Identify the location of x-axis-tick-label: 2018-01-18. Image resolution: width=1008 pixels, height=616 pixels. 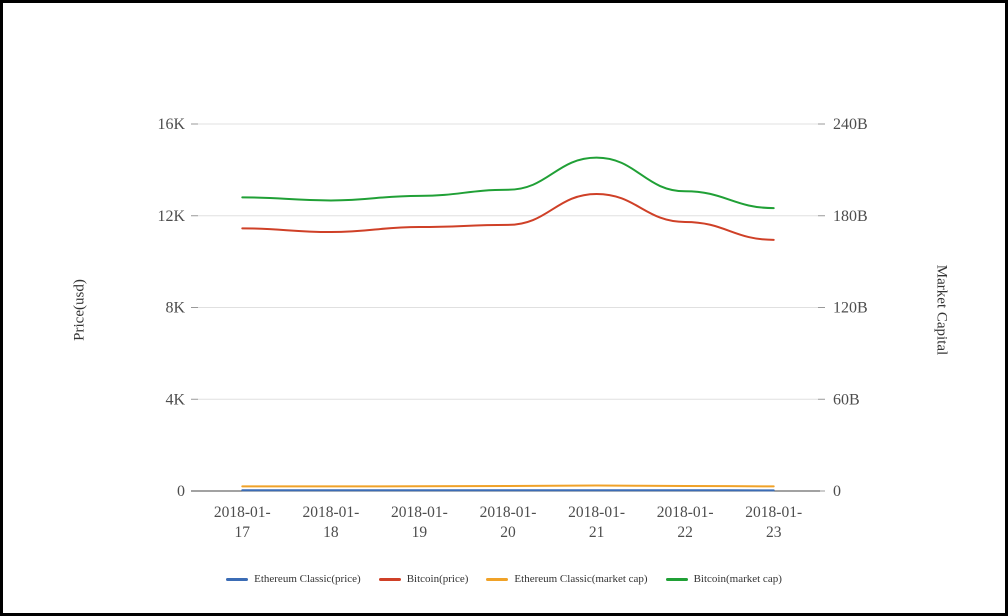
(330, 522).